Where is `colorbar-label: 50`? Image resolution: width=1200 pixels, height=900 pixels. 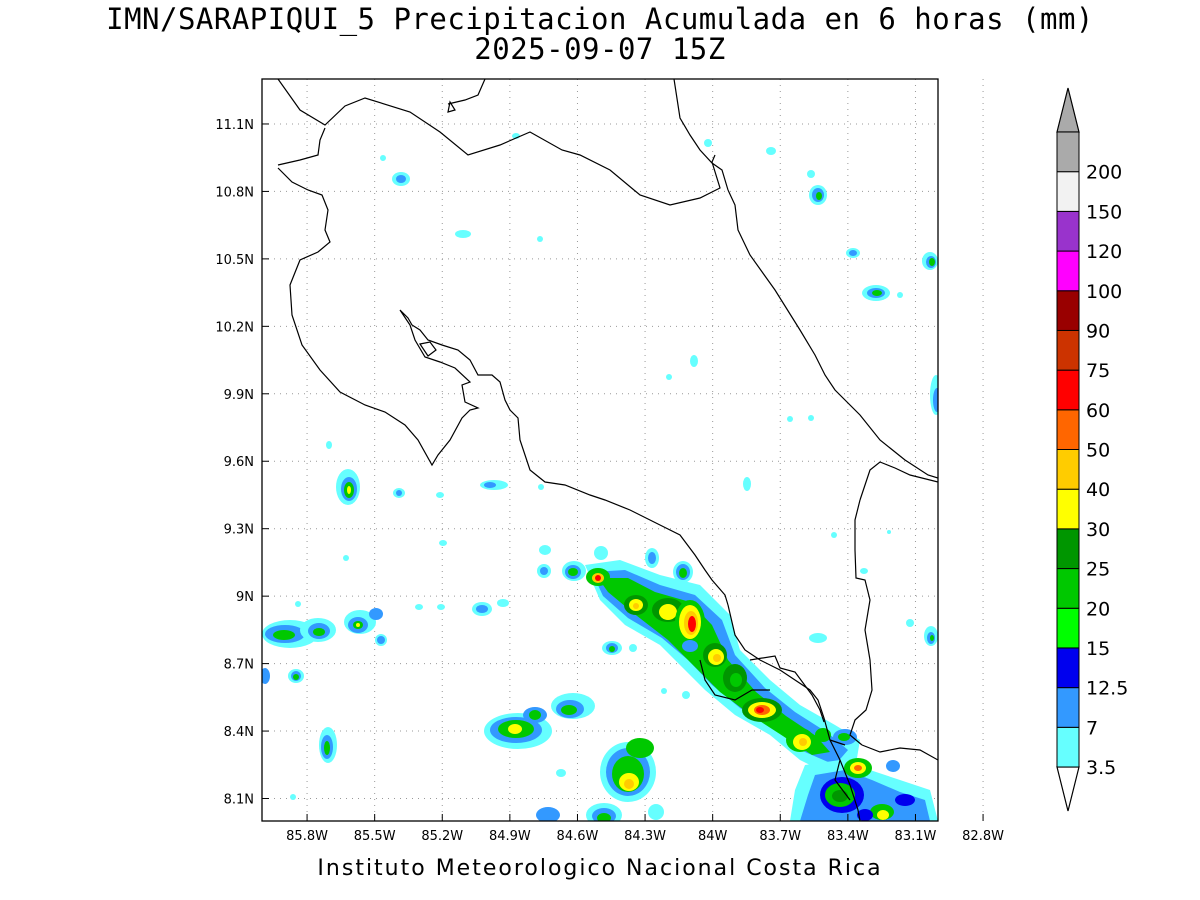 colorbar-label: 50 is located at coordinates (1098, 451).